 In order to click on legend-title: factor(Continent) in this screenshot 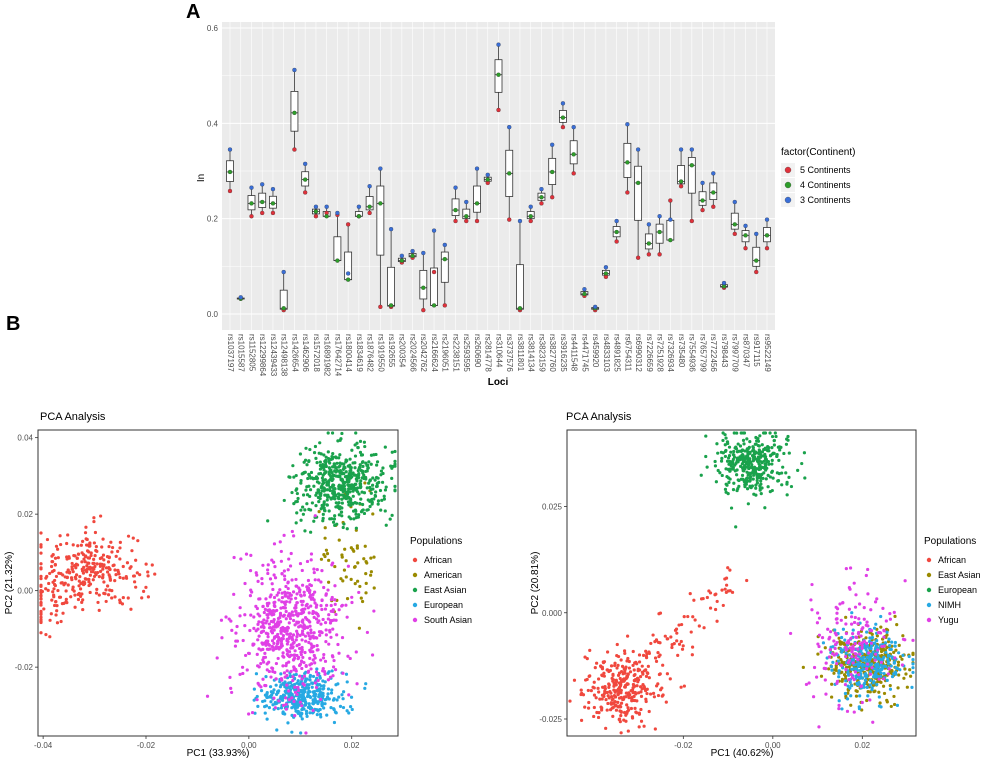, I will do `click(818, 152)`.